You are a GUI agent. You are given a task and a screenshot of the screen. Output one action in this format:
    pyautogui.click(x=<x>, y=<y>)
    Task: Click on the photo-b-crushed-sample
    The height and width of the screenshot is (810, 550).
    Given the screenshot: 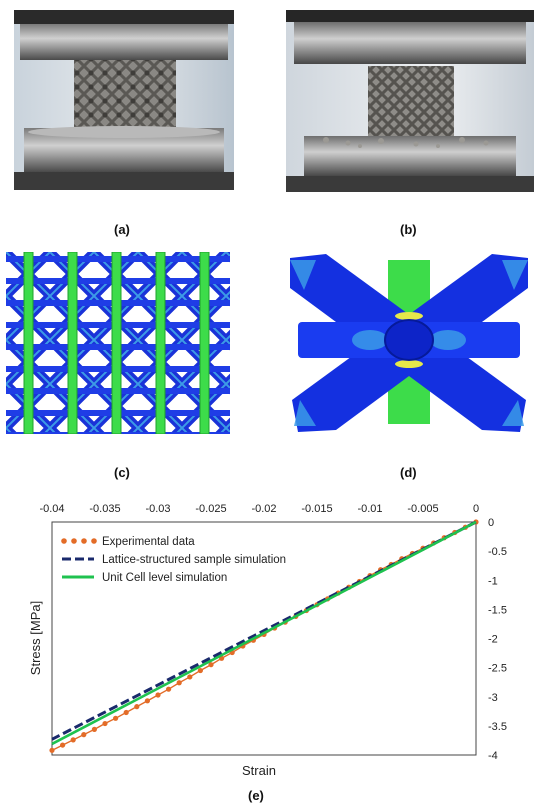 What is the action you would take?
    pyautogui.click(x=410, y=101)
    